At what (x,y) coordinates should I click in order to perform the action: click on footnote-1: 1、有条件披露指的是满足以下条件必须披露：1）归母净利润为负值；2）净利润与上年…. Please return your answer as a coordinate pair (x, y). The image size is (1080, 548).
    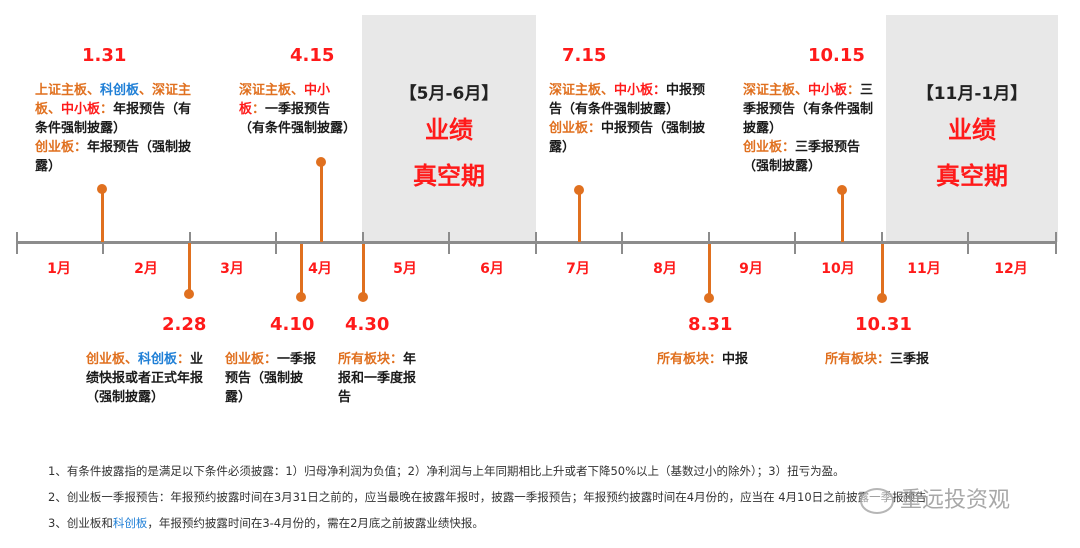
    Looking at the image, I should click on (446, 471).